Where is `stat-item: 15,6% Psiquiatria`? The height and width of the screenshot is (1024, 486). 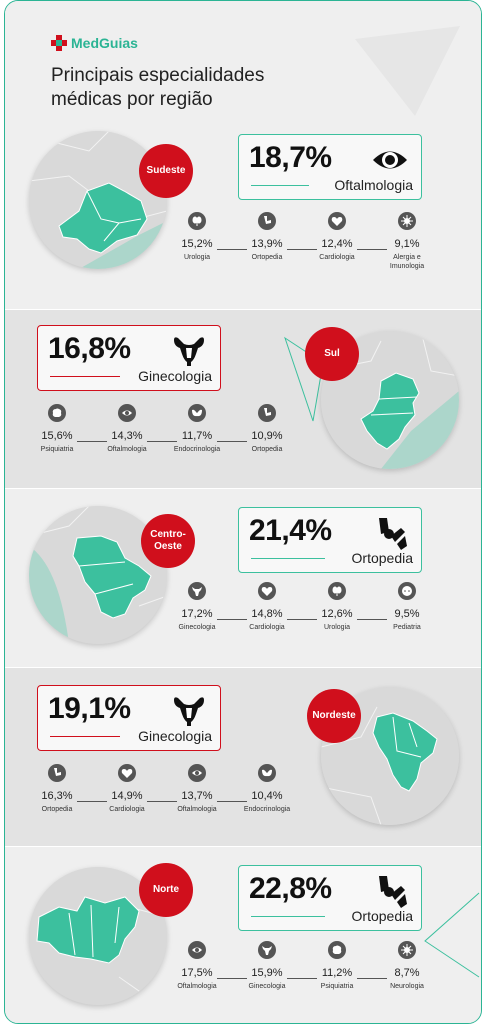 stat-item: 15,6% Psiquiatria is located at coordinates (57, 429).